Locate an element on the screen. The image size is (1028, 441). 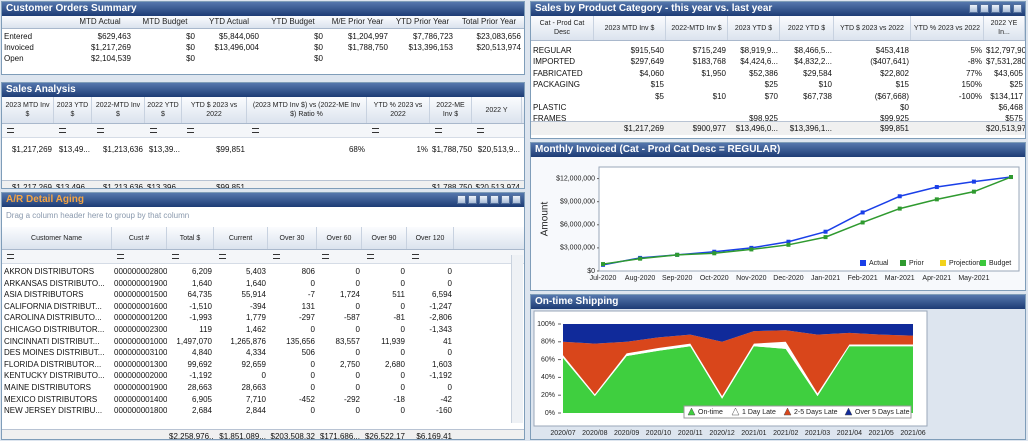
cell: 2022-ME Inv $ is located at coordinates (451, 110).